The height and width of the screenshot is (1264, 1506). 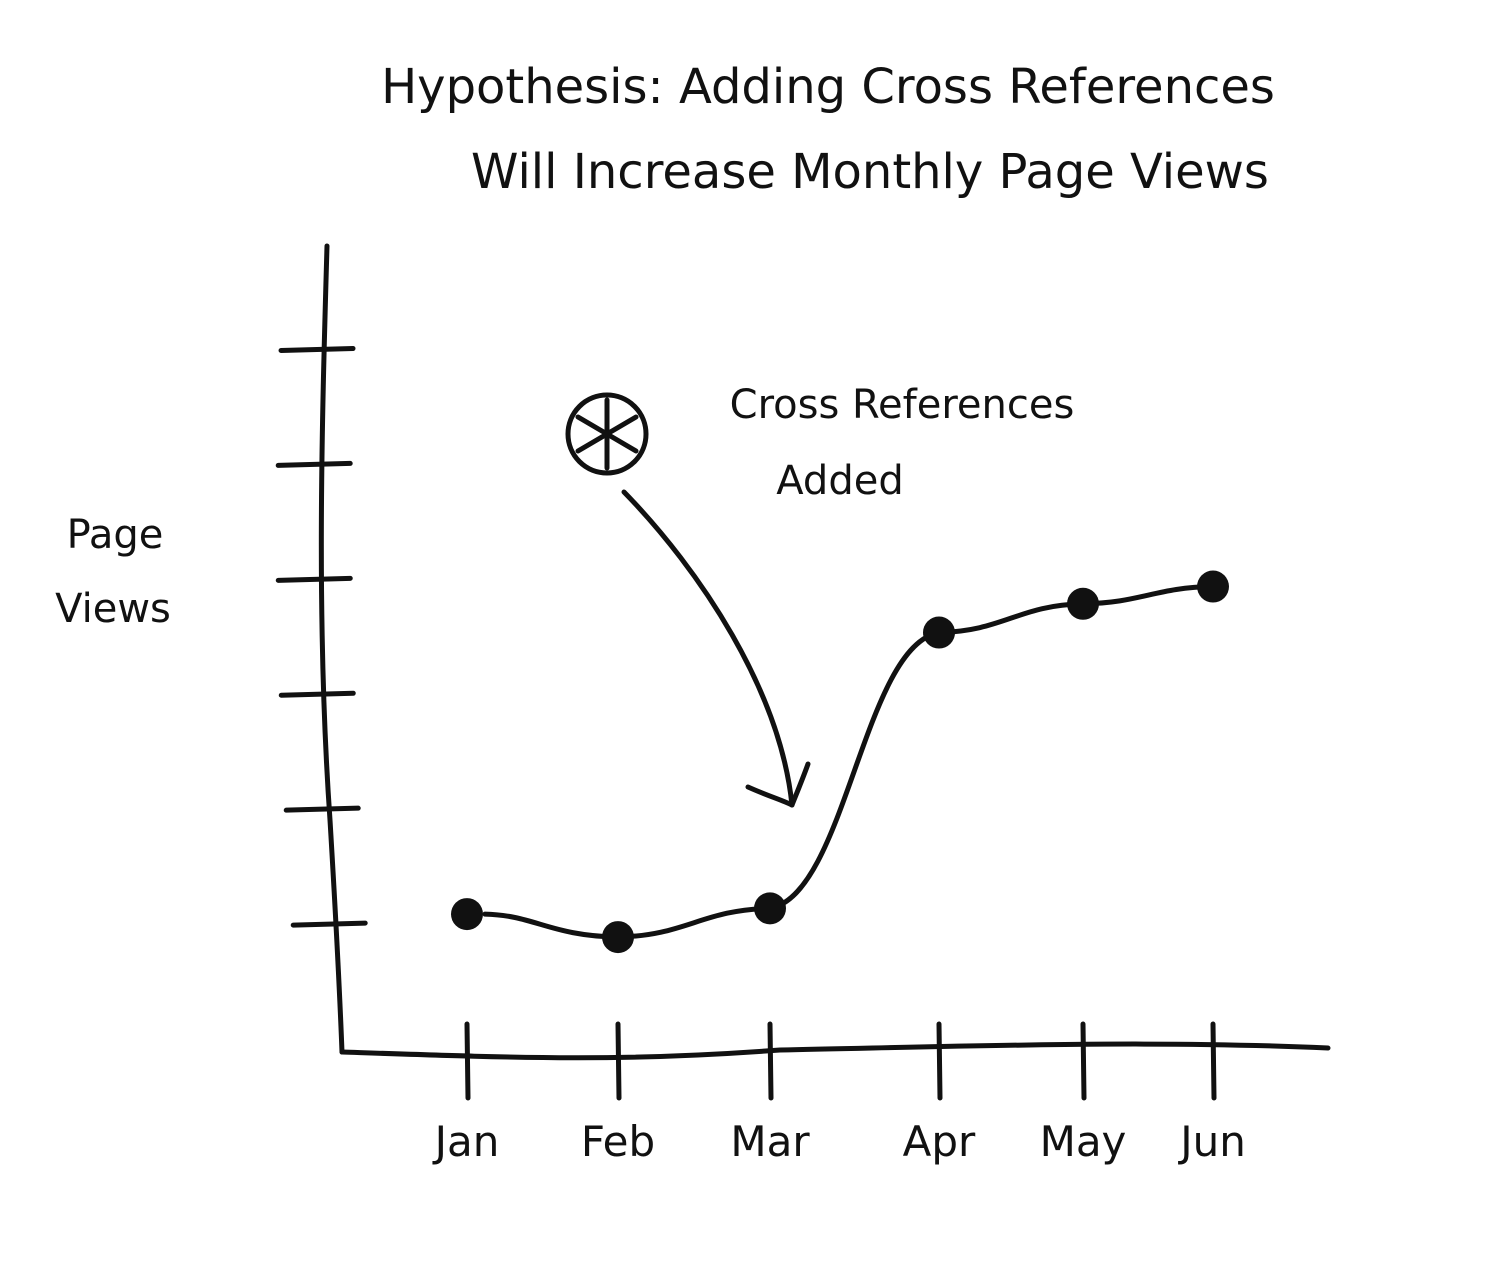 I want to click on data-point-jun, so click(x=1213, y=586).